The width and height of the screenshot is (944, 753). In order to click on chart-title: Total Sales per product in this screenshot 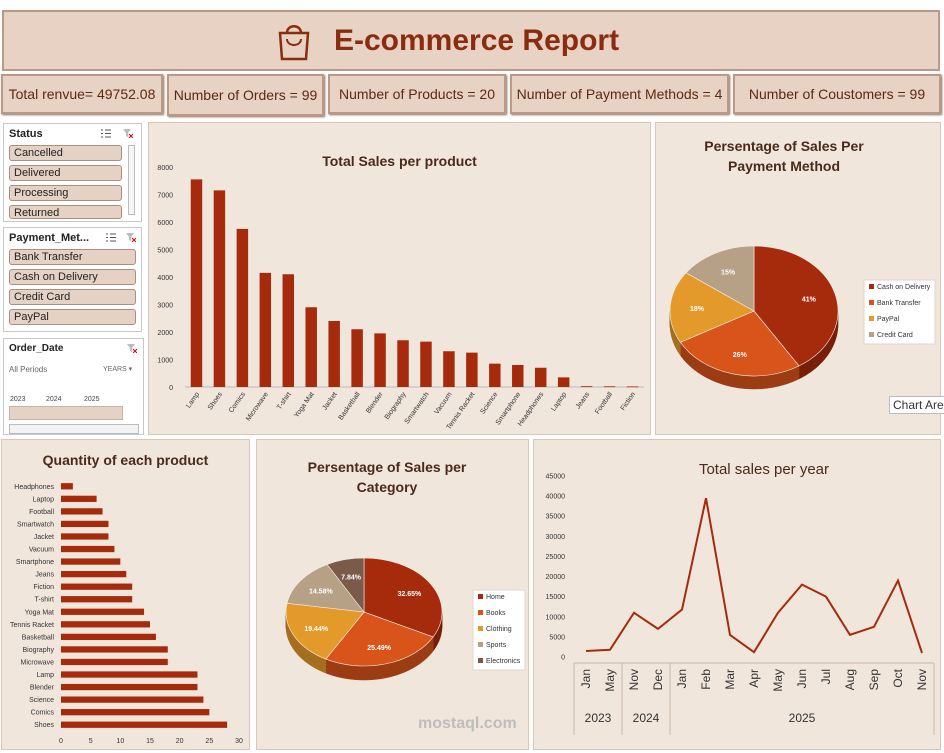, I will do `click(399, 161)`.